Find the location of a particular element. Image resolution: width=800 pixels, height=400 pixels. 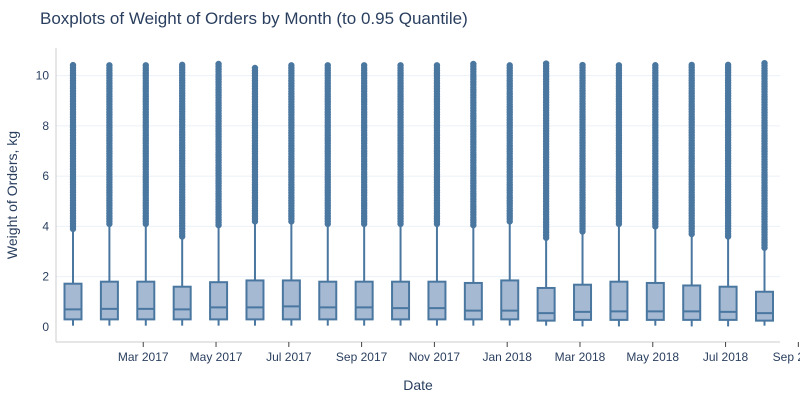

box-jun-2018 is located at coordinates (692, 194).